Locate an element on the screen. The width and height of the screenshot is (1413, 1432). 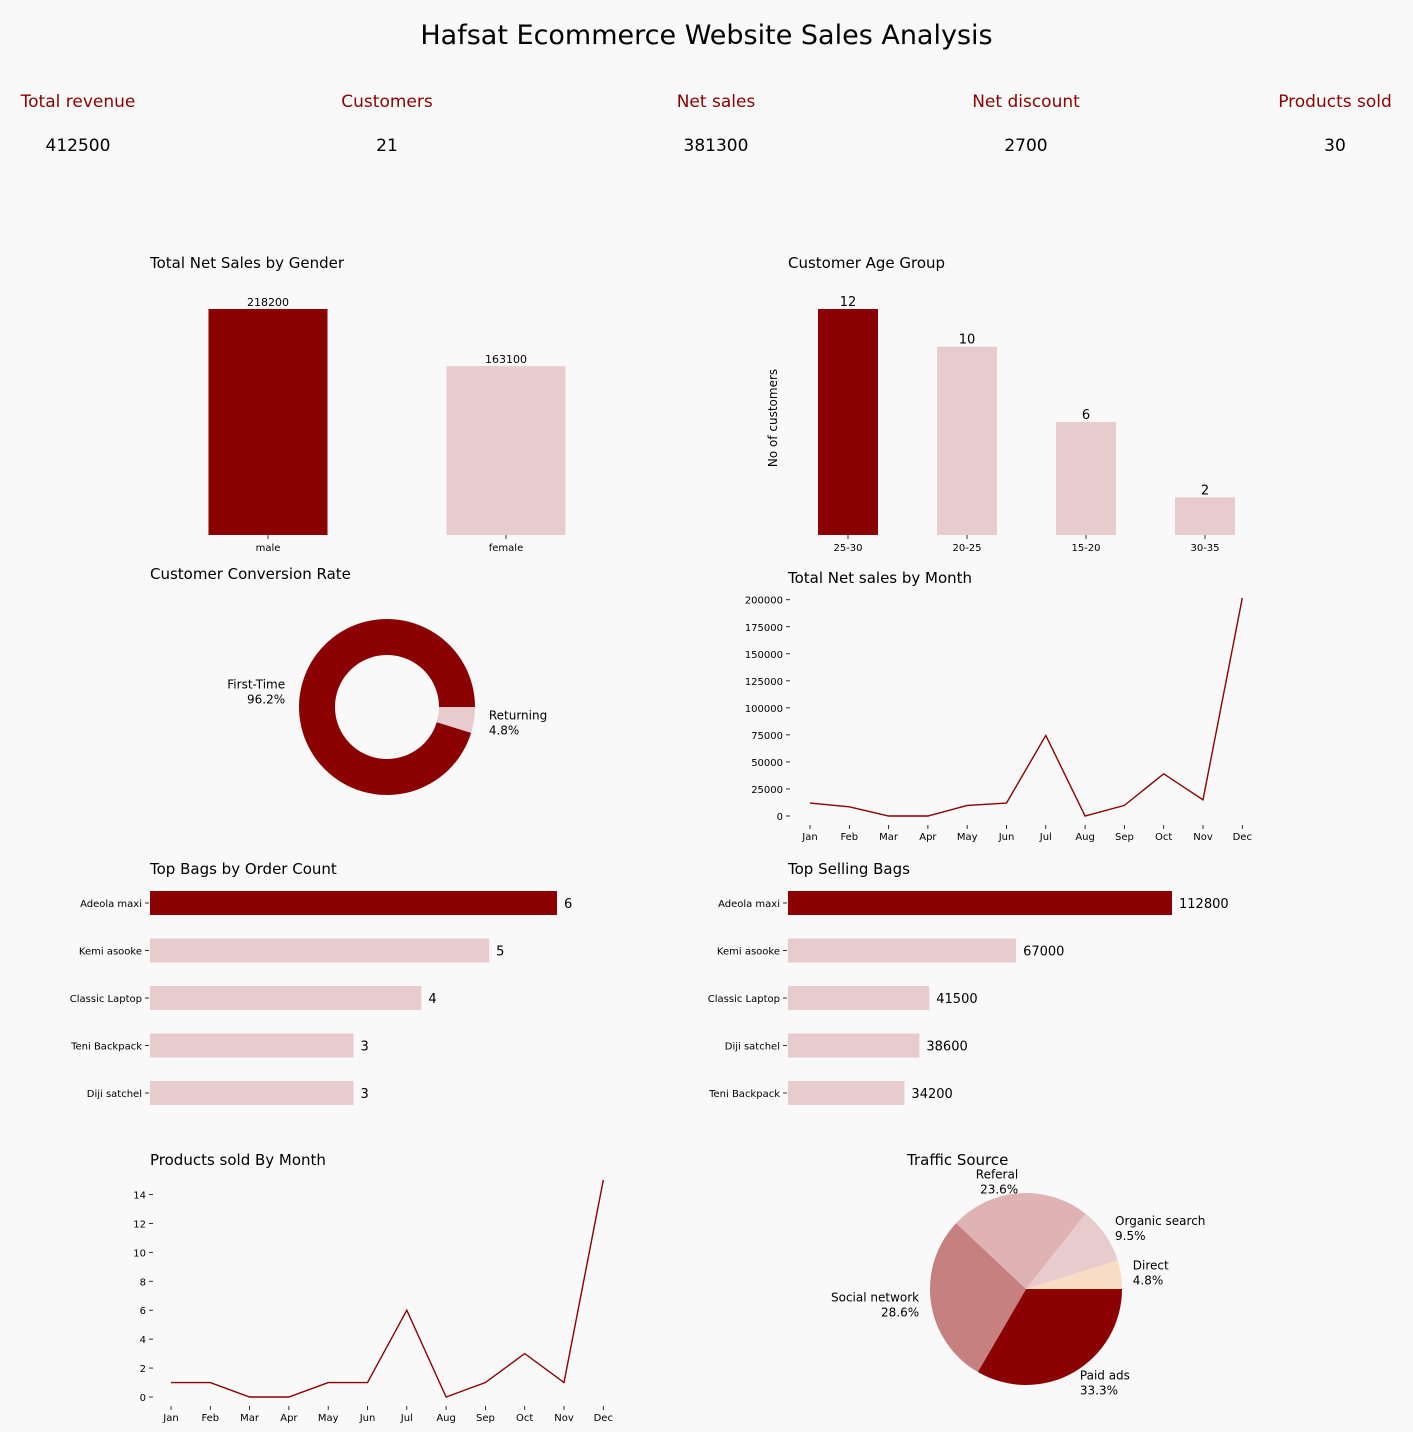
x-tick-label: 25-30 is located at coordinates (847, 548).